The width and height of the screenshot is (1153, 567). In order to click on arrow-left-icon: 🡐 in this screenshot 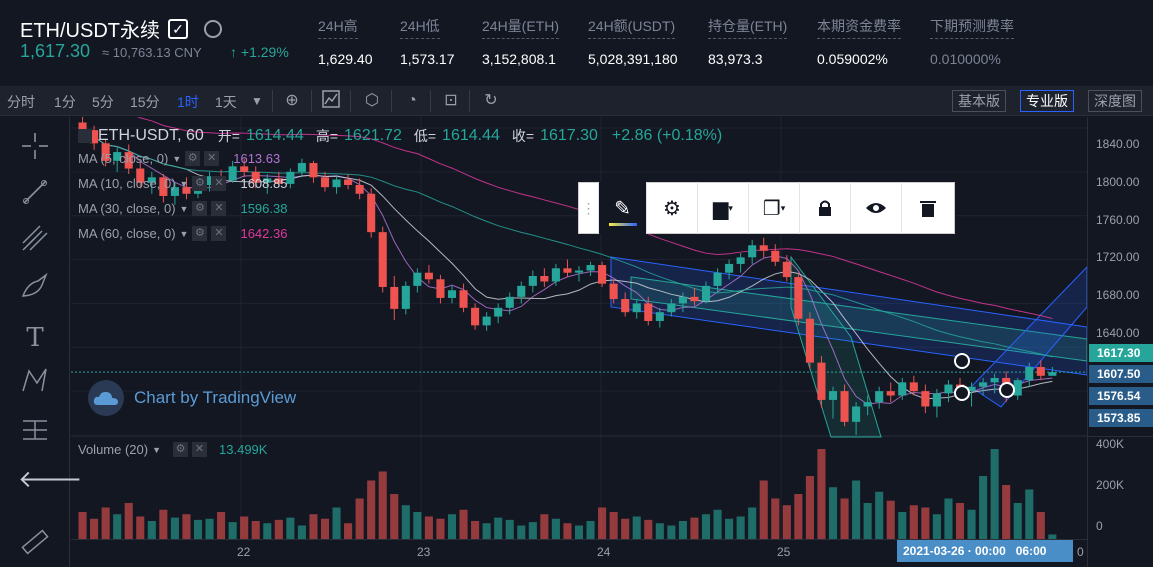, I will do `click(50, 479)`.